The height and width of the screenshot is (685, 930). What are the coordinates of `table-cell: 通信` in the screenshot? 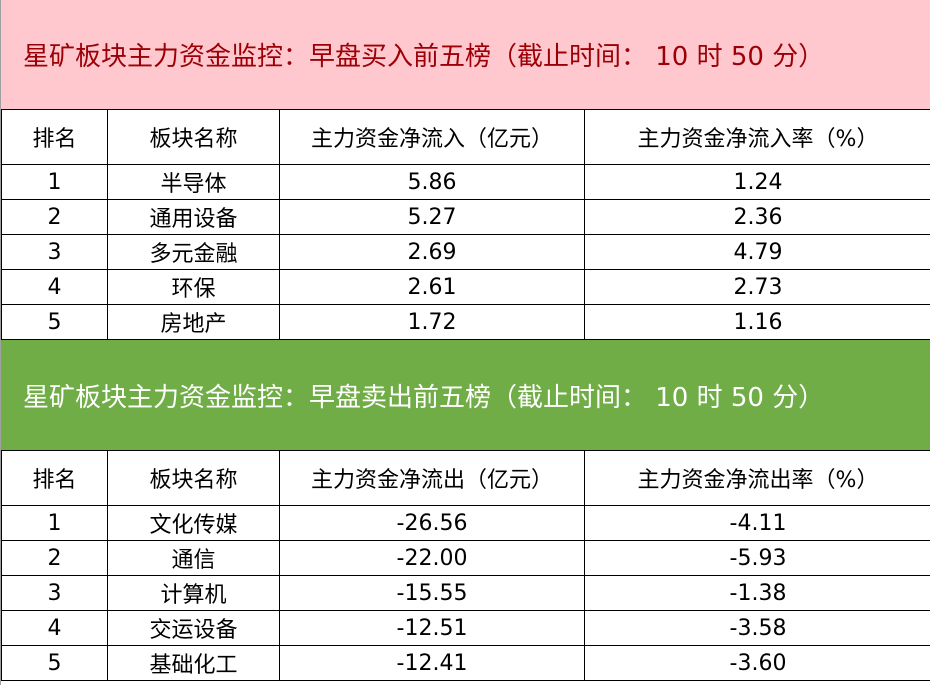 It's located at (193, 558).